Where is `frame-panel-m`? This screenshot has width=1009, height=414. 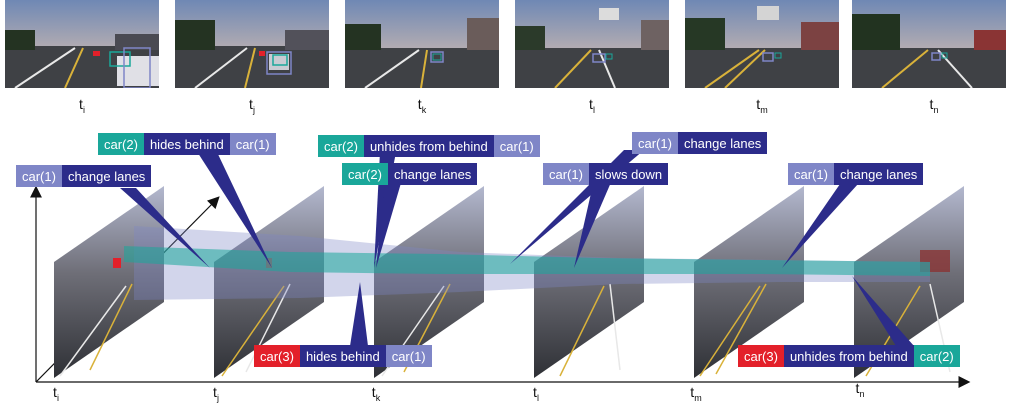 frame-panel-m is located at coordinates (749, 282).